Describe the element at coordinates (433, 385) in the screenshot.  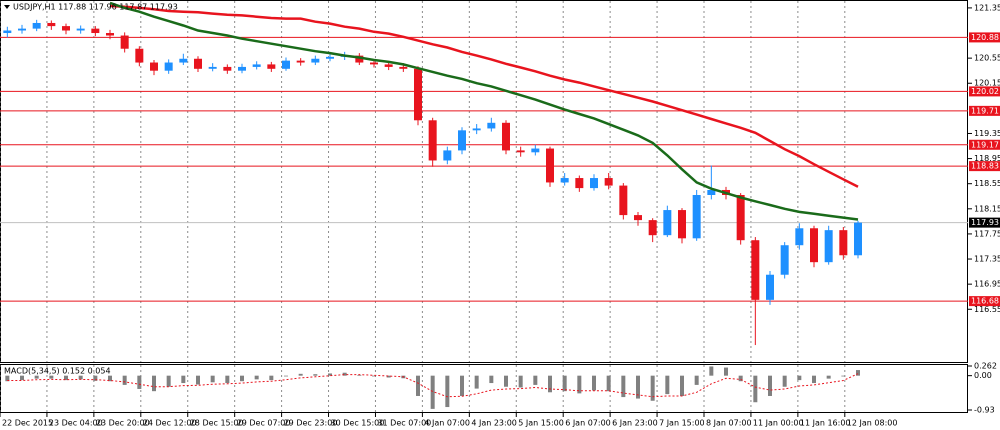
I see `macd-signal` at that location.